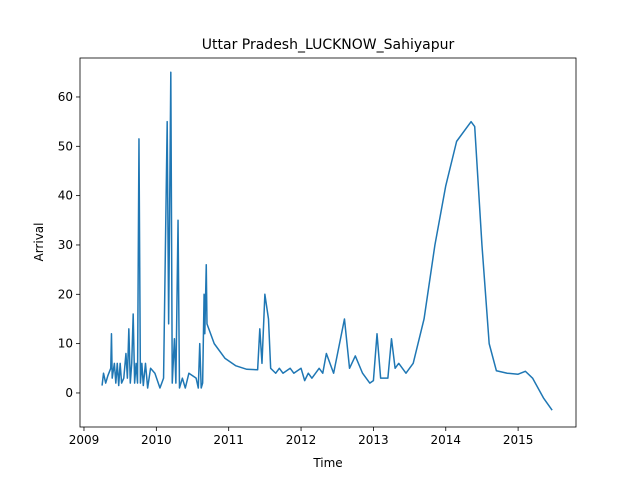  I want to click on y-tick-label: 60, so click(65, 97).